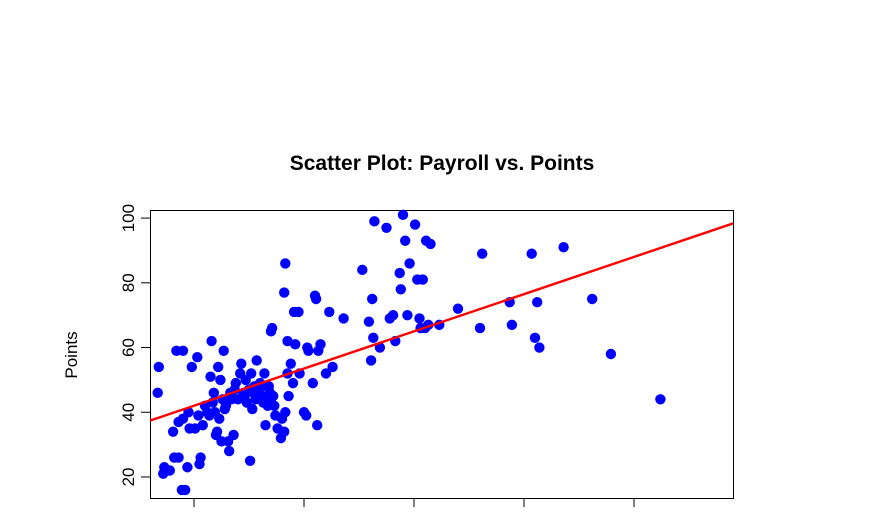 The height and width of the screenshot is (530, 883). Describe the element at coordinates (442, 163) in the screenshot. I see `chart-title: Scatter Plot: Payroll vs. Points` at that location.